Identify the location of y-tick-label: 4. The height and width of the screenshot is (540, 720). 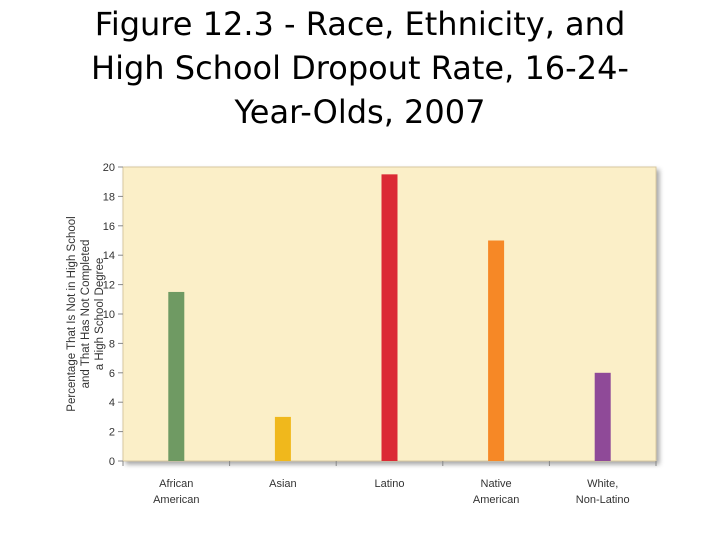
(112, 403).